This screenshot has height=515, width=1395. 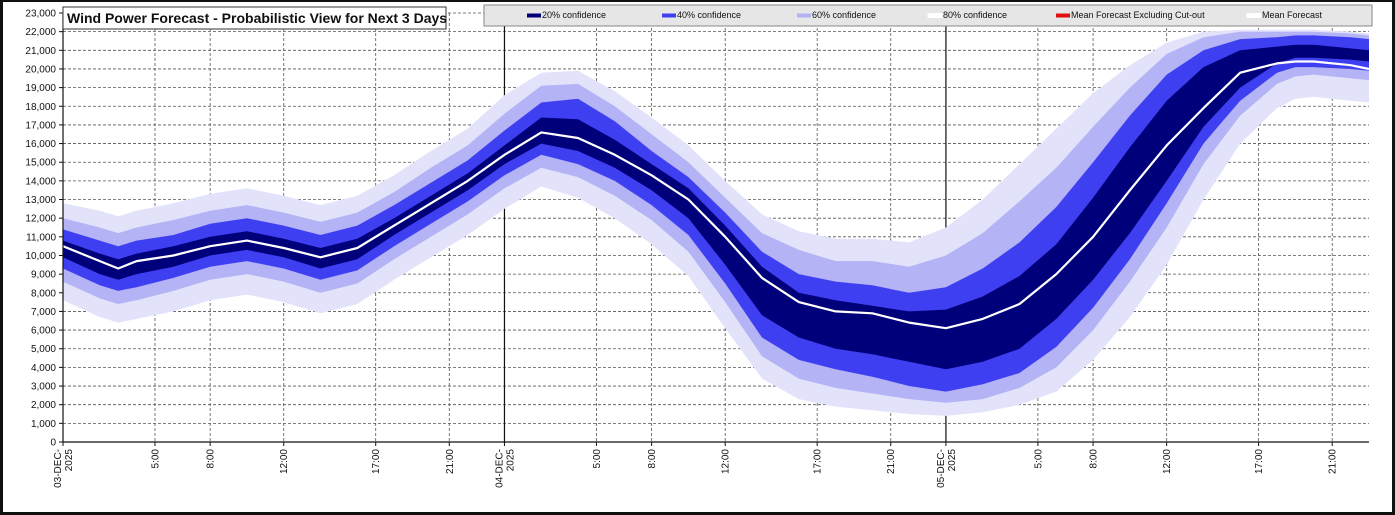 I want to click on x-tick-label: 05-DEC-, so click(x=941, y=468).